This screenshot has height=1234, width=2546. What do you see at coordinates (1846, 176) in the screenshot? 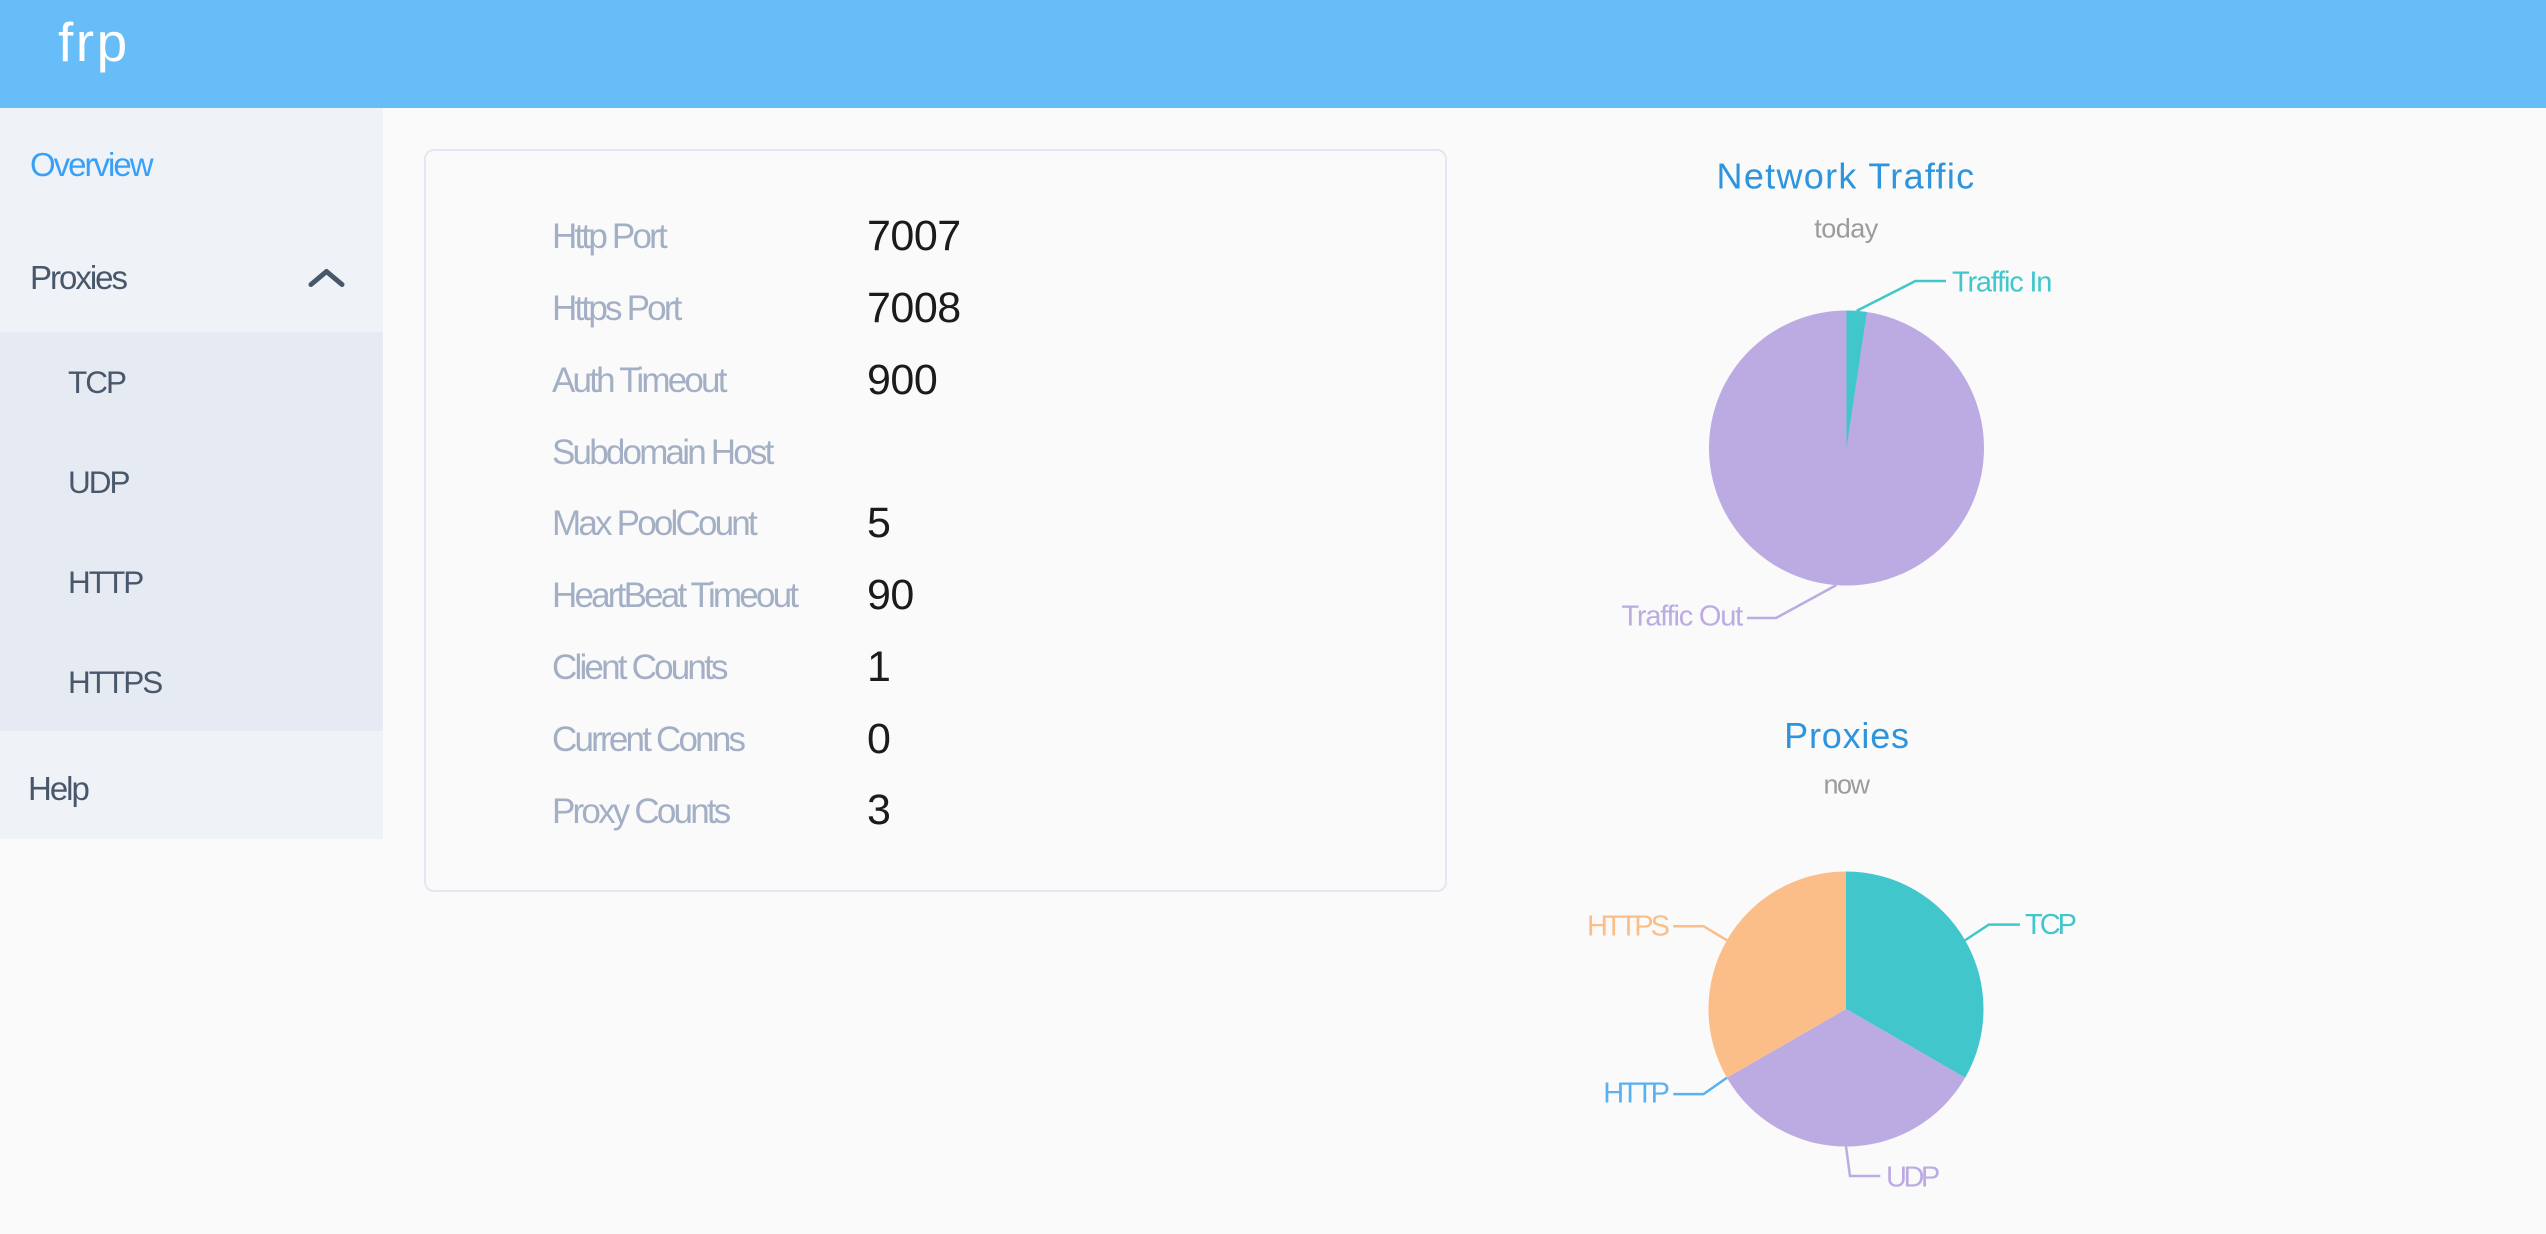
I see `svg-text: Network Traffic` at bounding box center [1846, 176].